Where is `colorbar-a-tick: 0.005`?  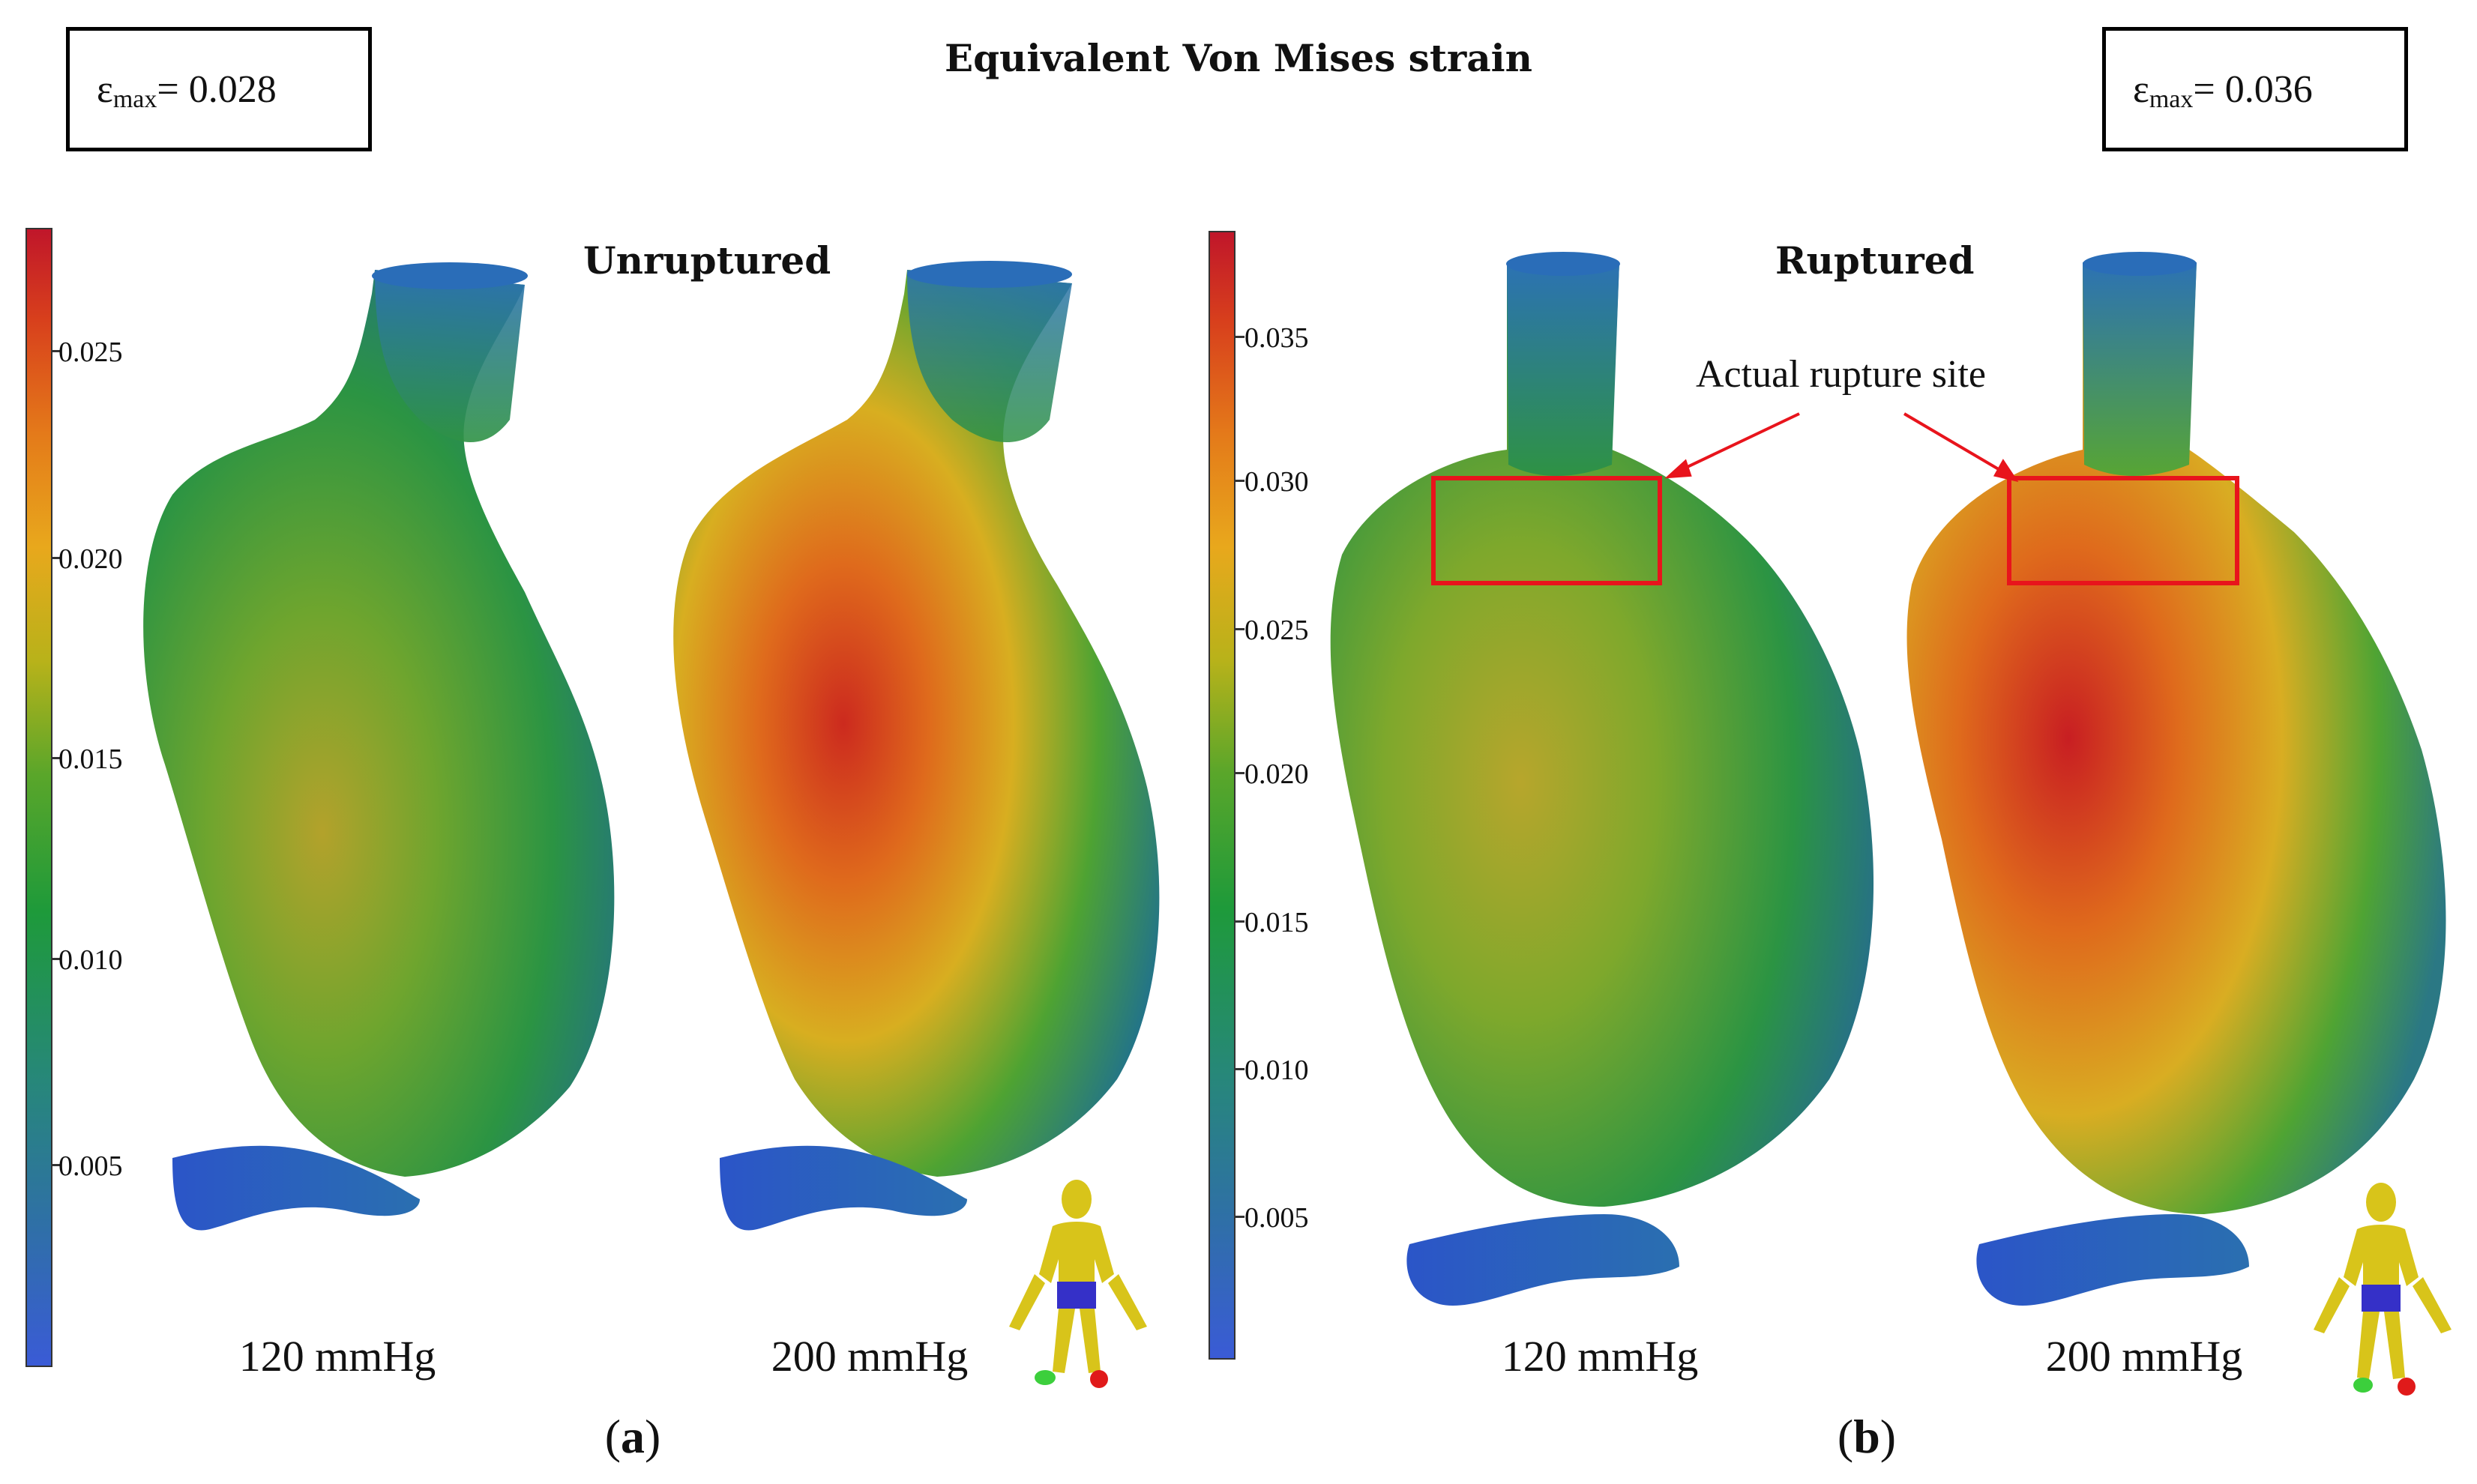
colorbar-a-tick: 0.005 is located at coordinates (90, 1166).